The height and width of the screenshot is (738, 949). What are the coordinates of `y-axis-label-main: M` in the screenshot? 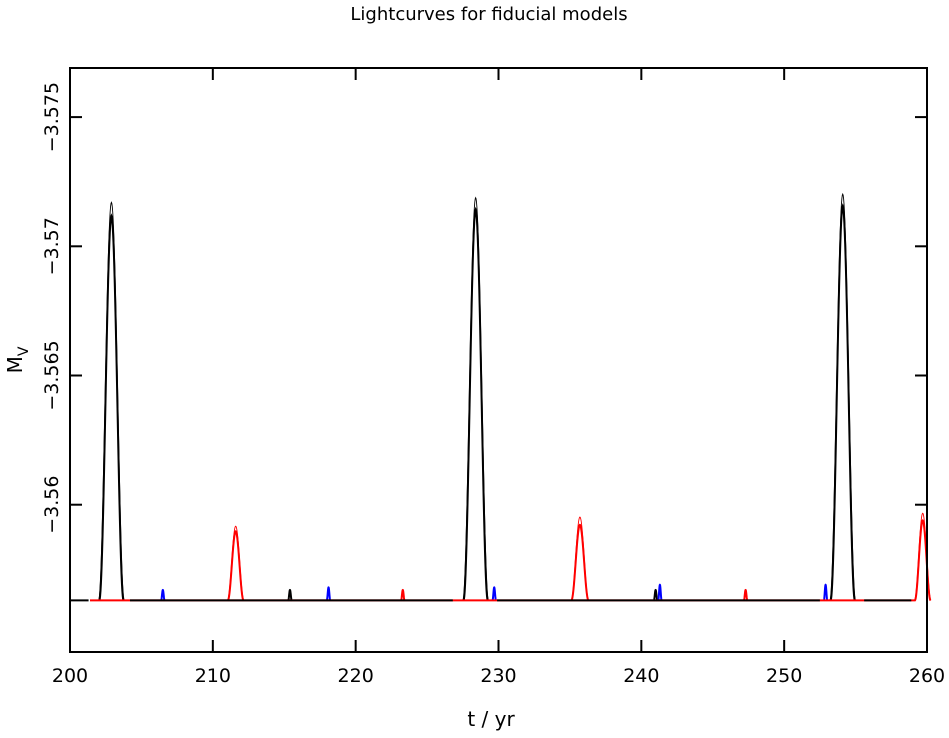 It's located at (15, 364).